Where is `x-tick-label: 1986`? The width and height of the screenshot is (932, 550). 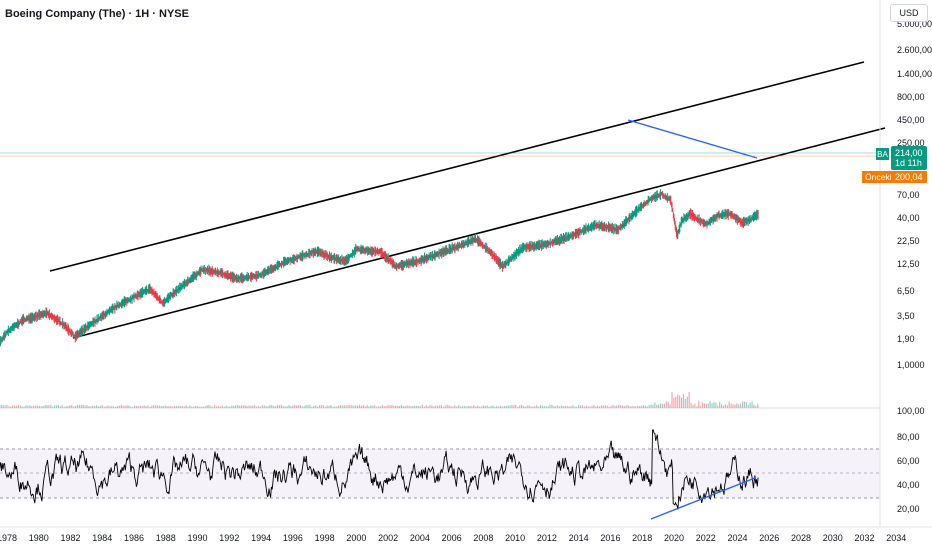
x-tick-label: 1986 is located at coordinates (134, 538).